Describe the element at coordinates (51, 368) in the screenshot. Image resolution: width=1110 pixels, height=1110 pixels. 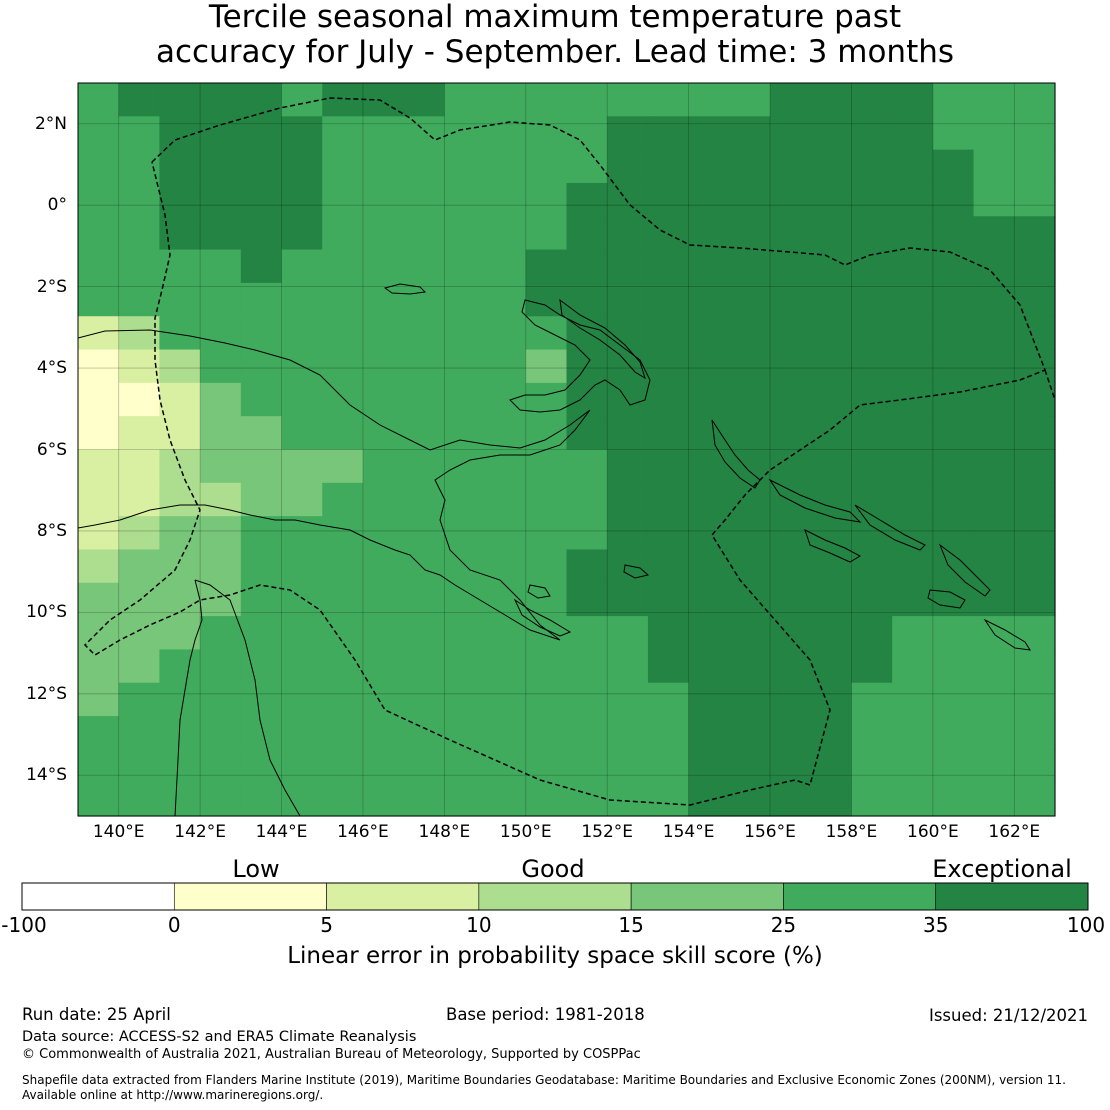
I see `y-tick-label: 4°S` at that location.